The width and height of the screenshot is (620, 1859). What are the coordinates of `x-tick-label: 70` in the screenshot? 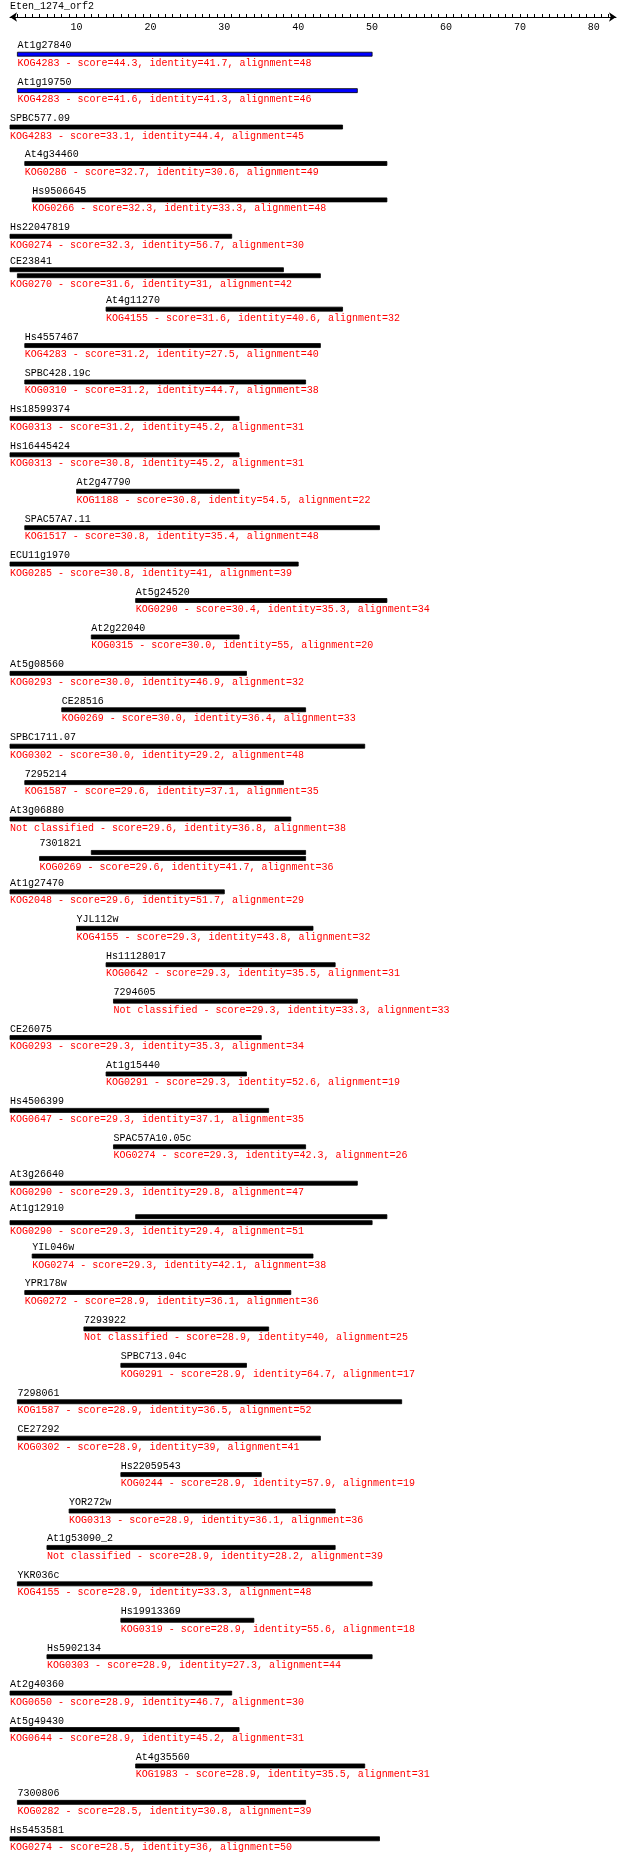 It's located at (519, 27).